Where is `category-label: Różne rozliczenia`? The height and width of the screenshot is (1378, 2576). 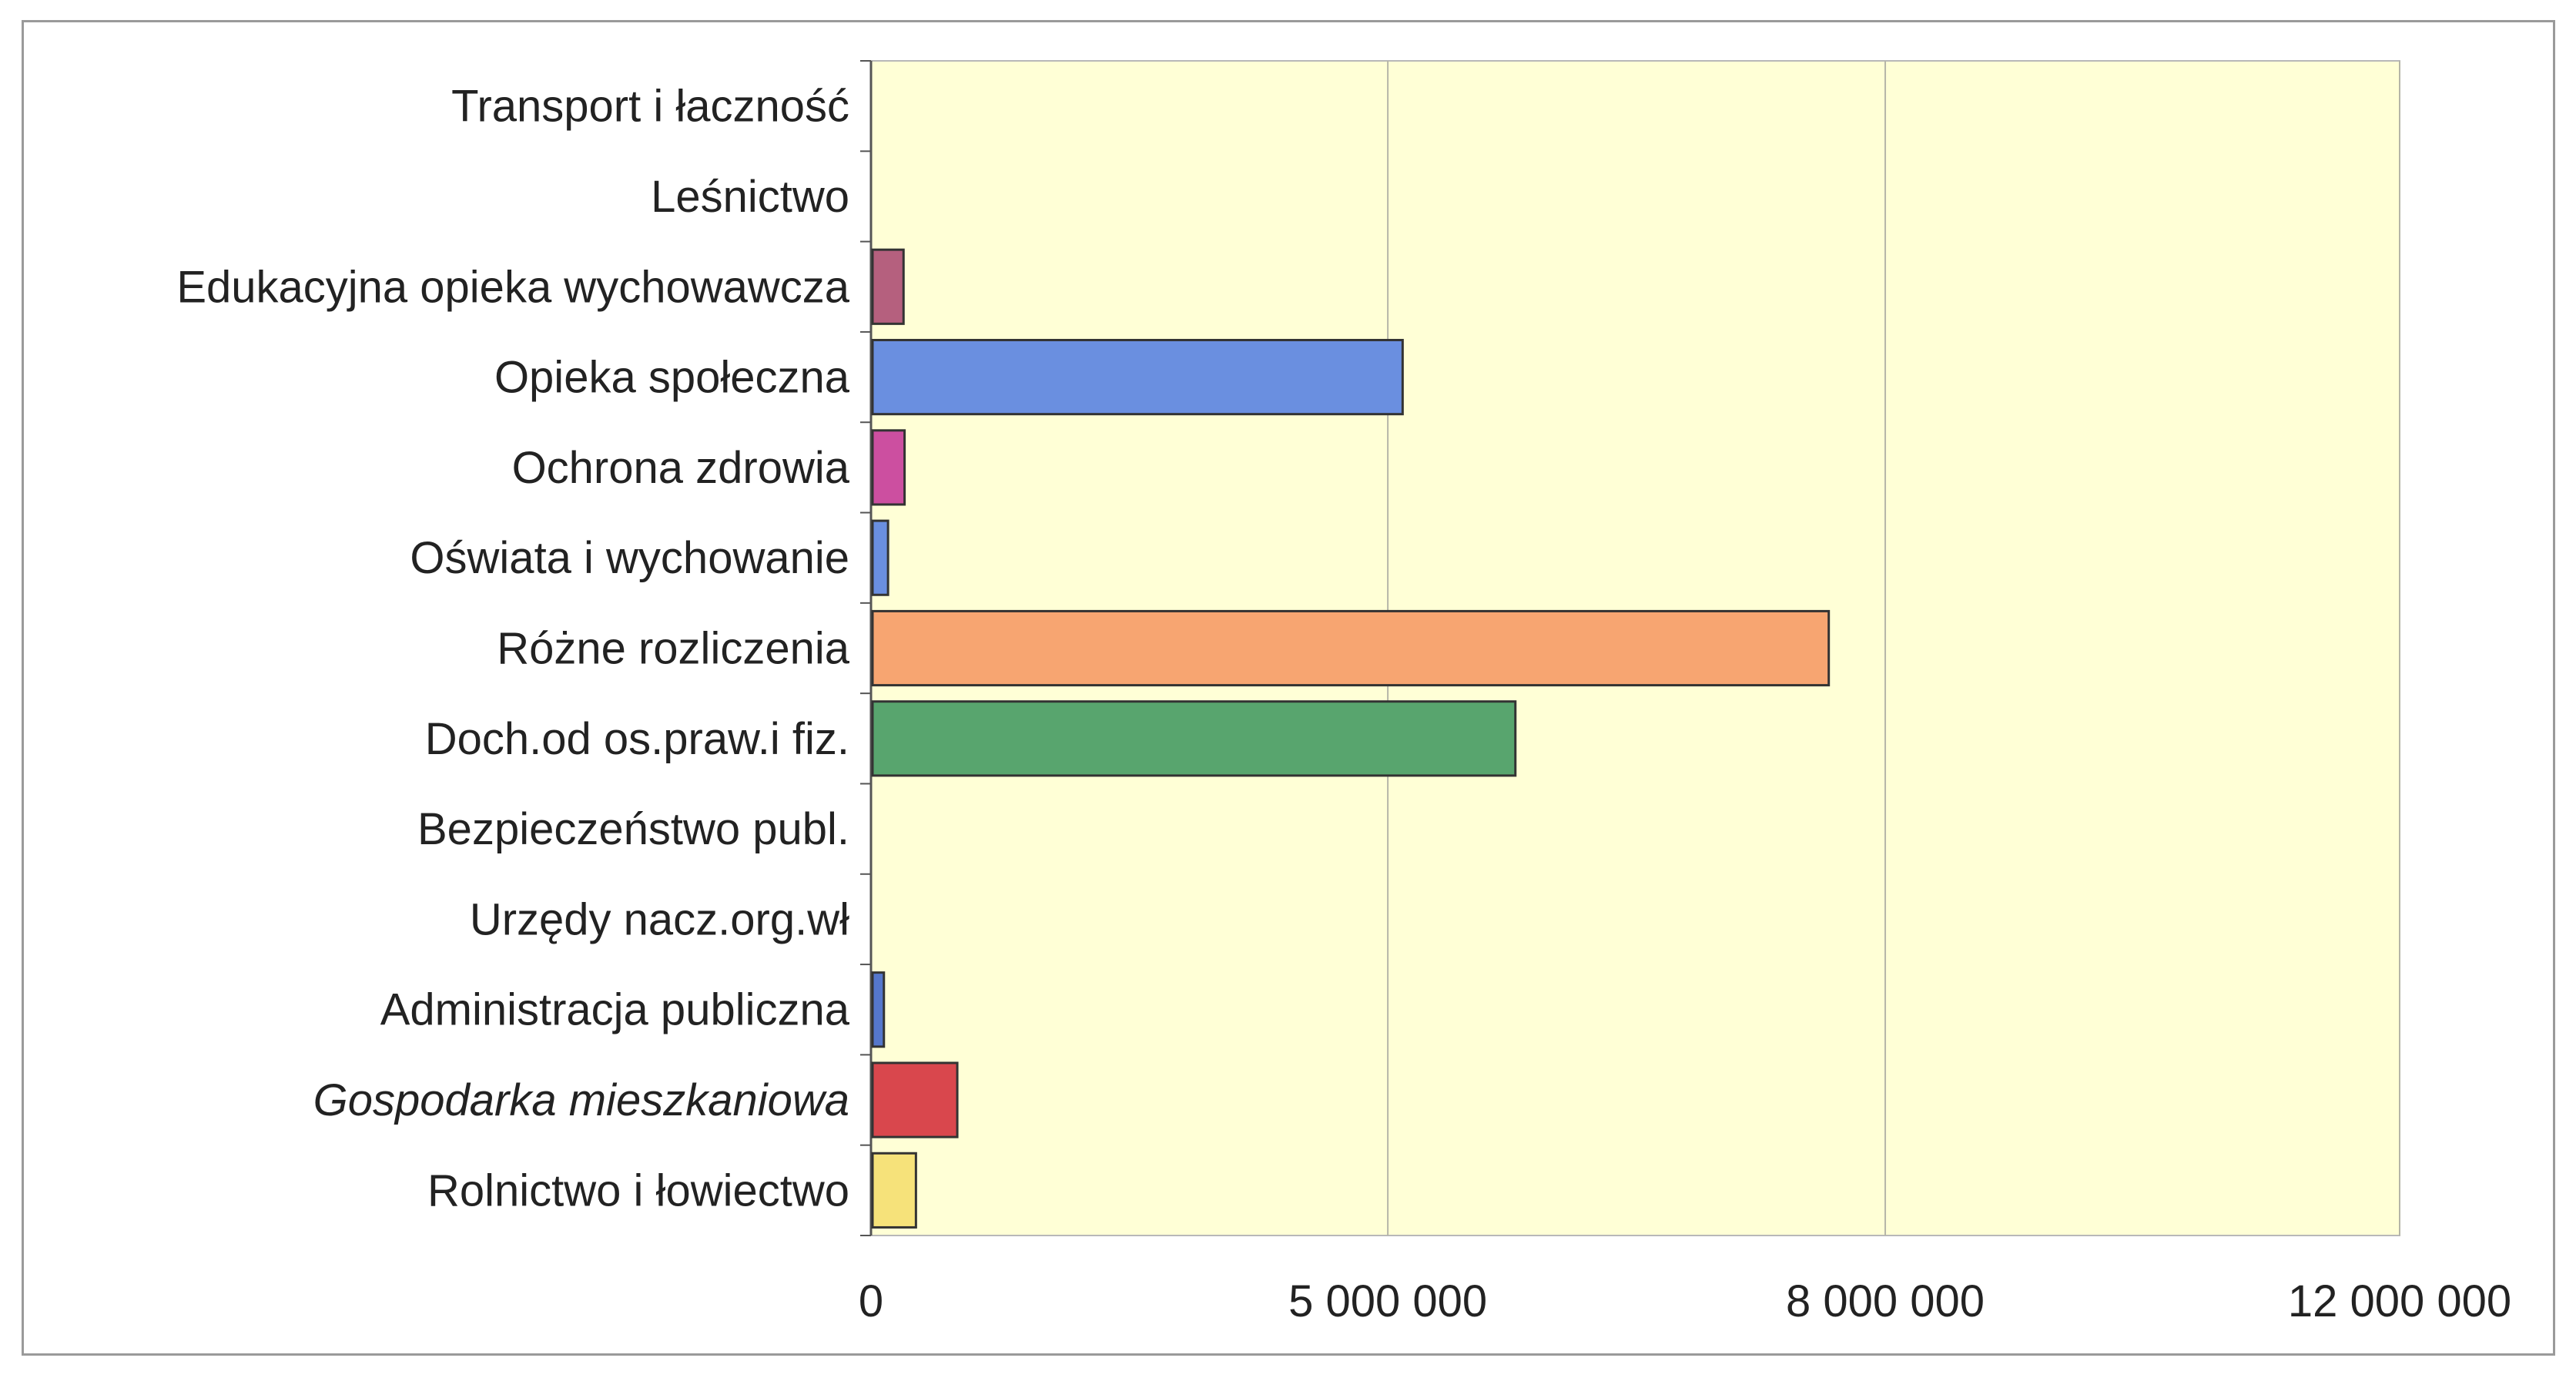 category-label: Różne rozliczenia is located at coordinates (673, 649).